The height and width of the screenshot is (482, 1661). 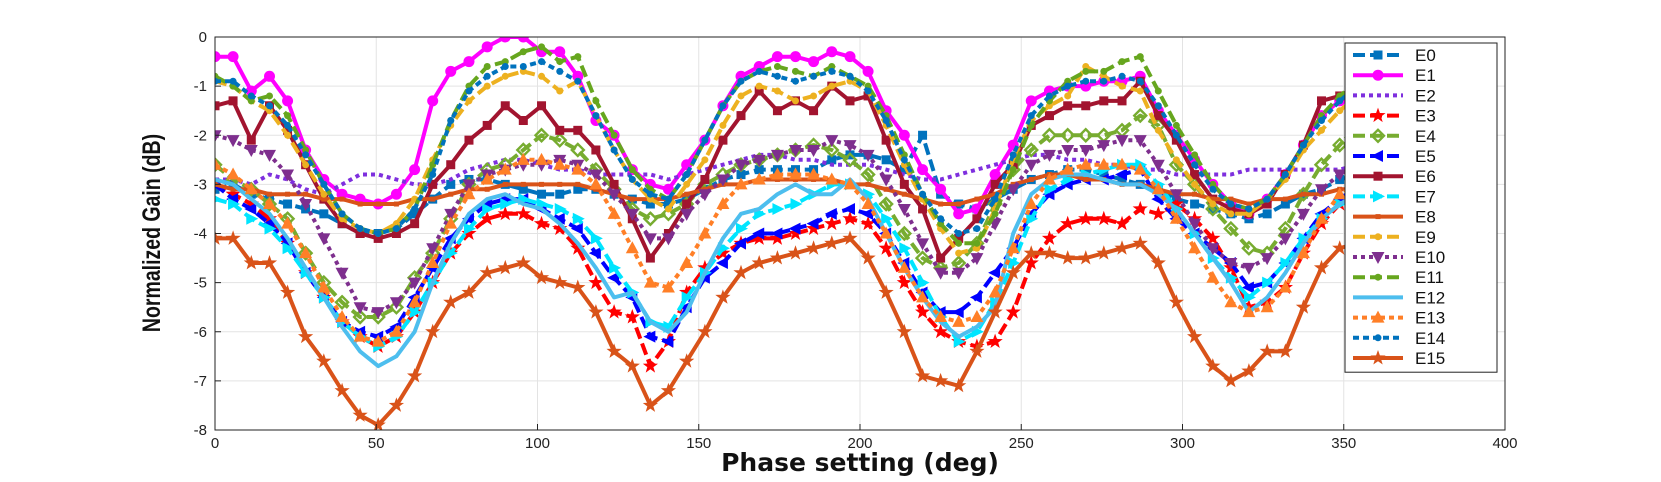 I want to click on legend-label: E3, so click(x=1425, y=116).